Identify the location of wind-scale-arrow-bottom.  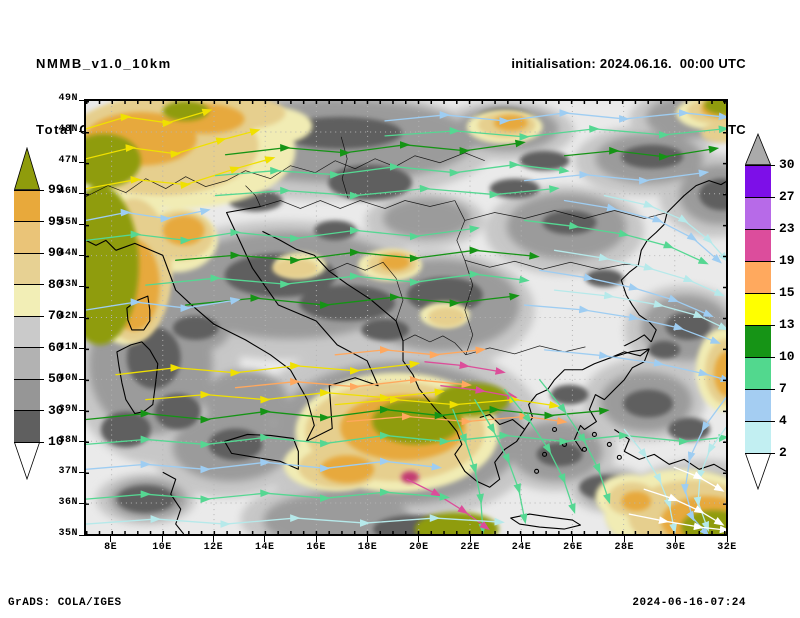
(758, 471).